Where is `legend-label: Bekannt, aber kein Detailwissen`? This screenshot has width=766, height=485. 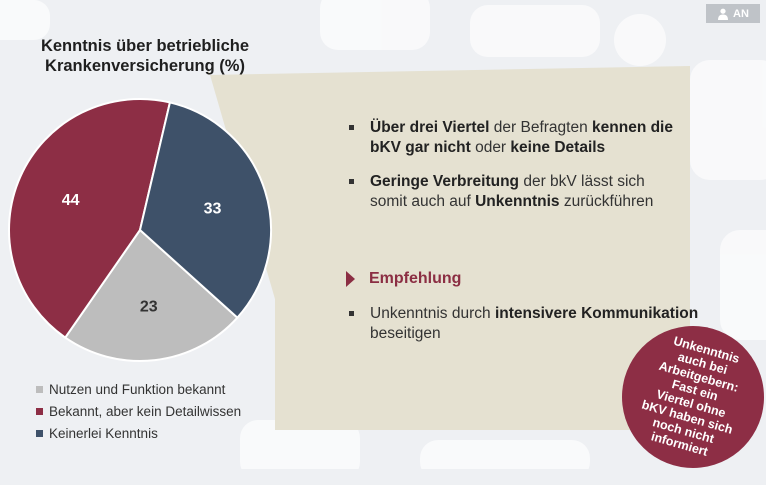 legend-label: Bekannt, aber kein Detailwissen is located at coordinates (145, 411).